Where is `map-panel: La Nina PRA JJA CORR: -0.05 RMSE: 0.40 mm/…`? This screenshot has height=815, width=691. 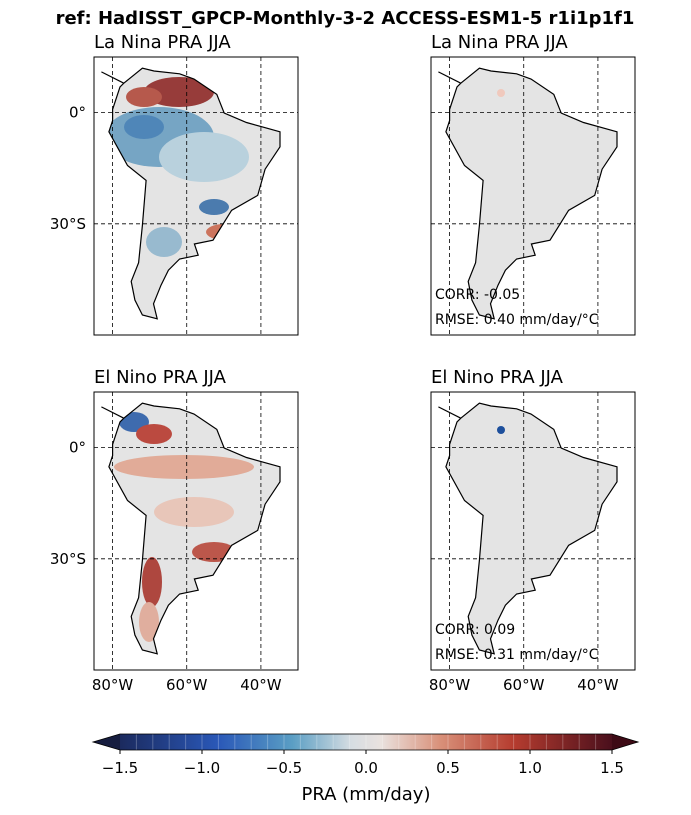 map-panel: La Nina PRA JJA CORR: -0.05 RMSE: 0.40 mm/… is located at coordinates (533, 184).